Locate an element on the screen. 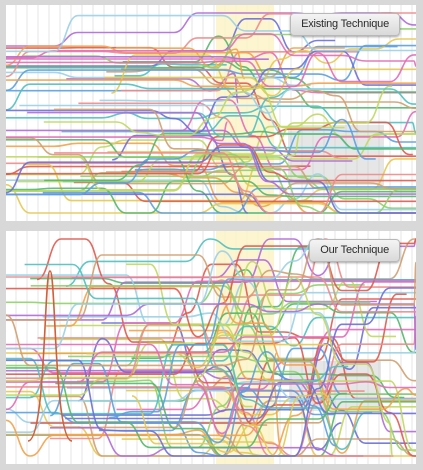 This screenshot has width=423, height=470. panel-label-existing: Existing Technique is located at coordinates (345, 24).